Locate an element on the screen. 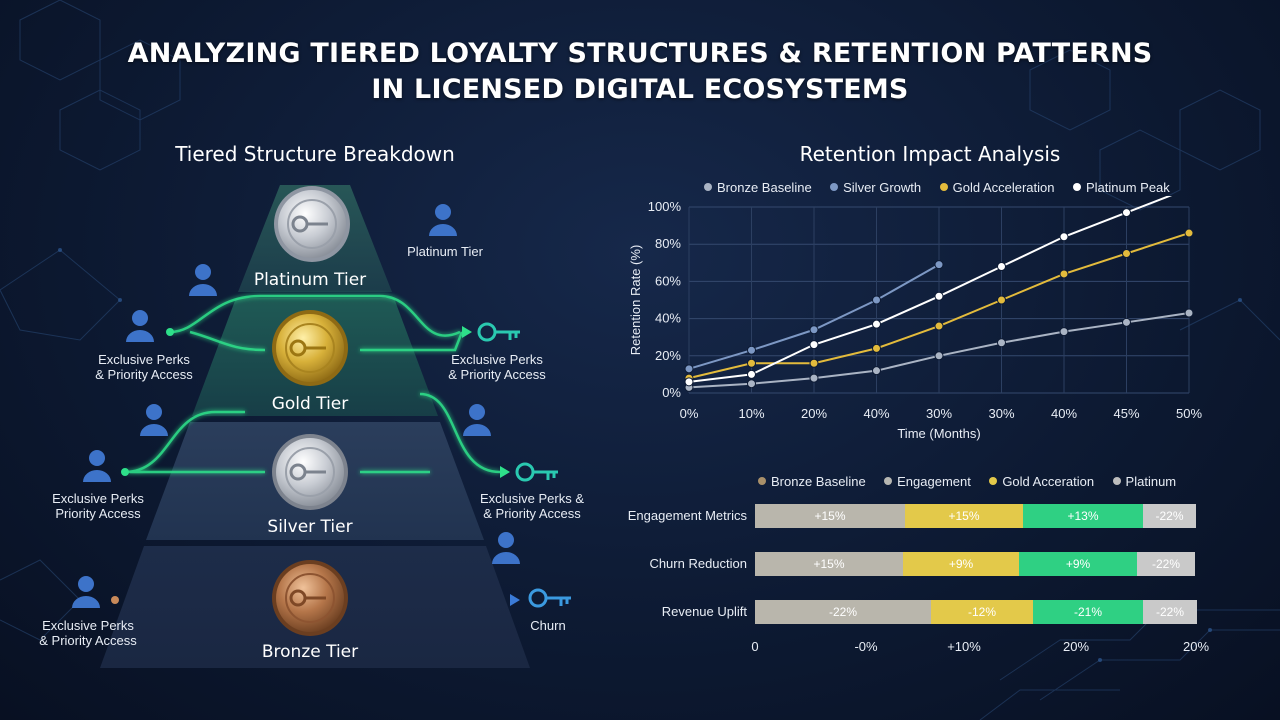  flow-line-silver-outer is located at coordinates (460, 433).